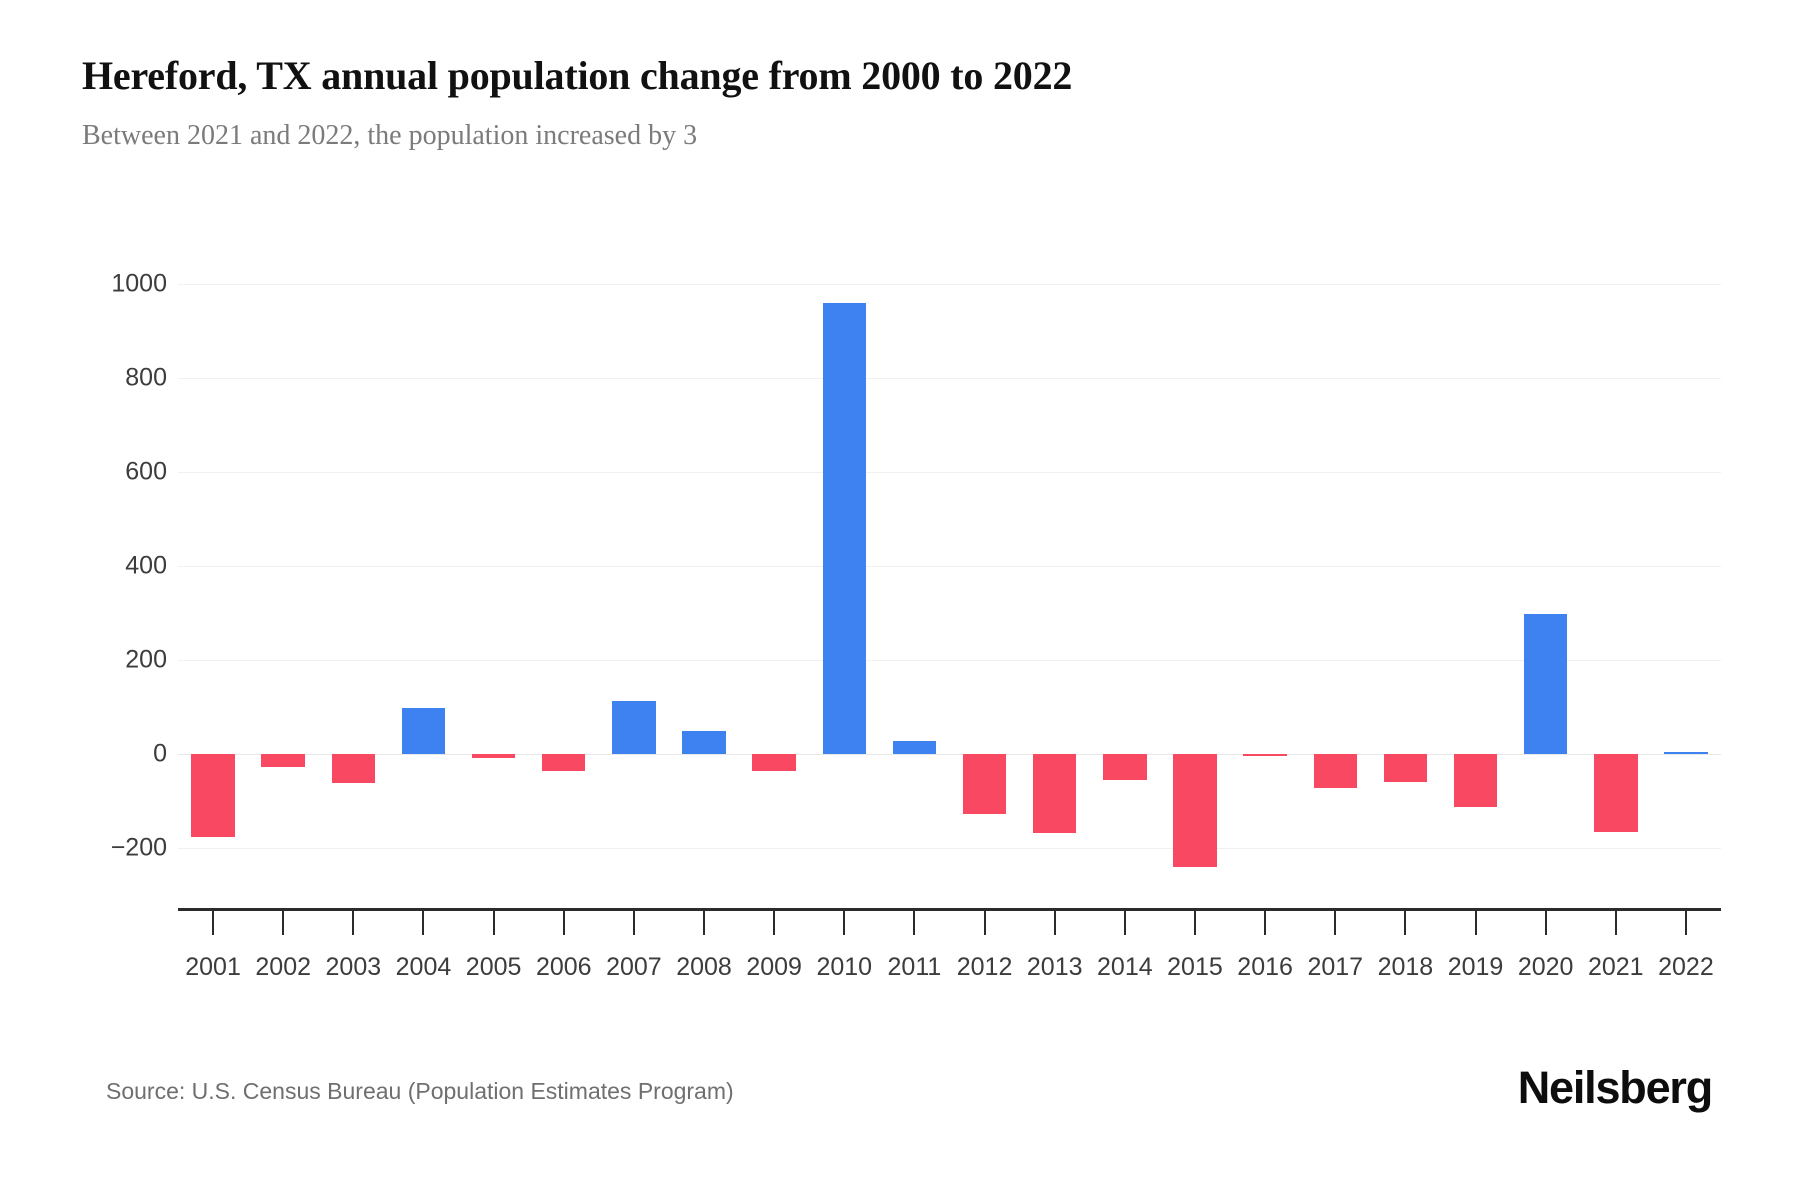  What do you see at coordinates (213, 795) in the screenshot?
I see `bar-2001` at bounding box center [213, 795].